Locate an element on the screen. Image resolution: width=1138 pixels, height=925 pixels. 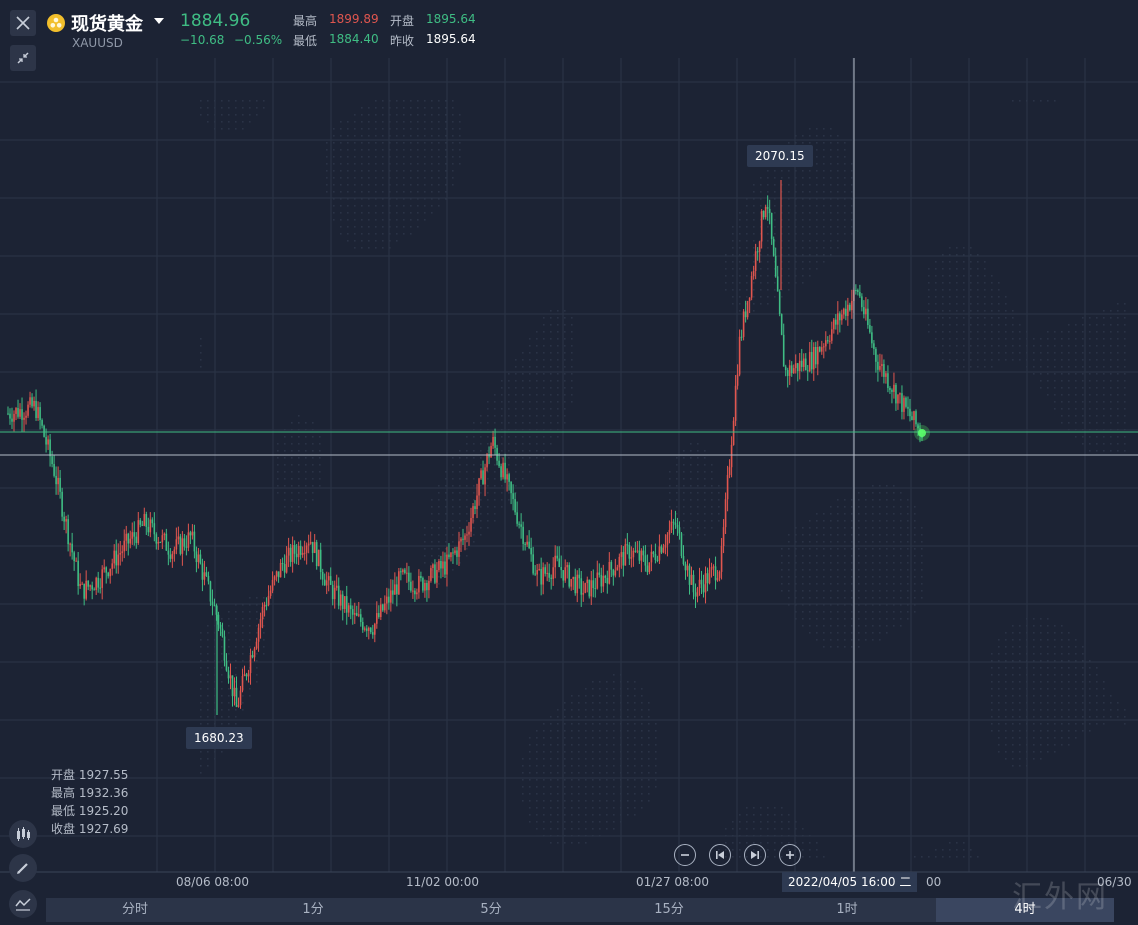
period-selector: 分时 1分 5分 15分 1时 4时 is located at coordinates (580, 910).